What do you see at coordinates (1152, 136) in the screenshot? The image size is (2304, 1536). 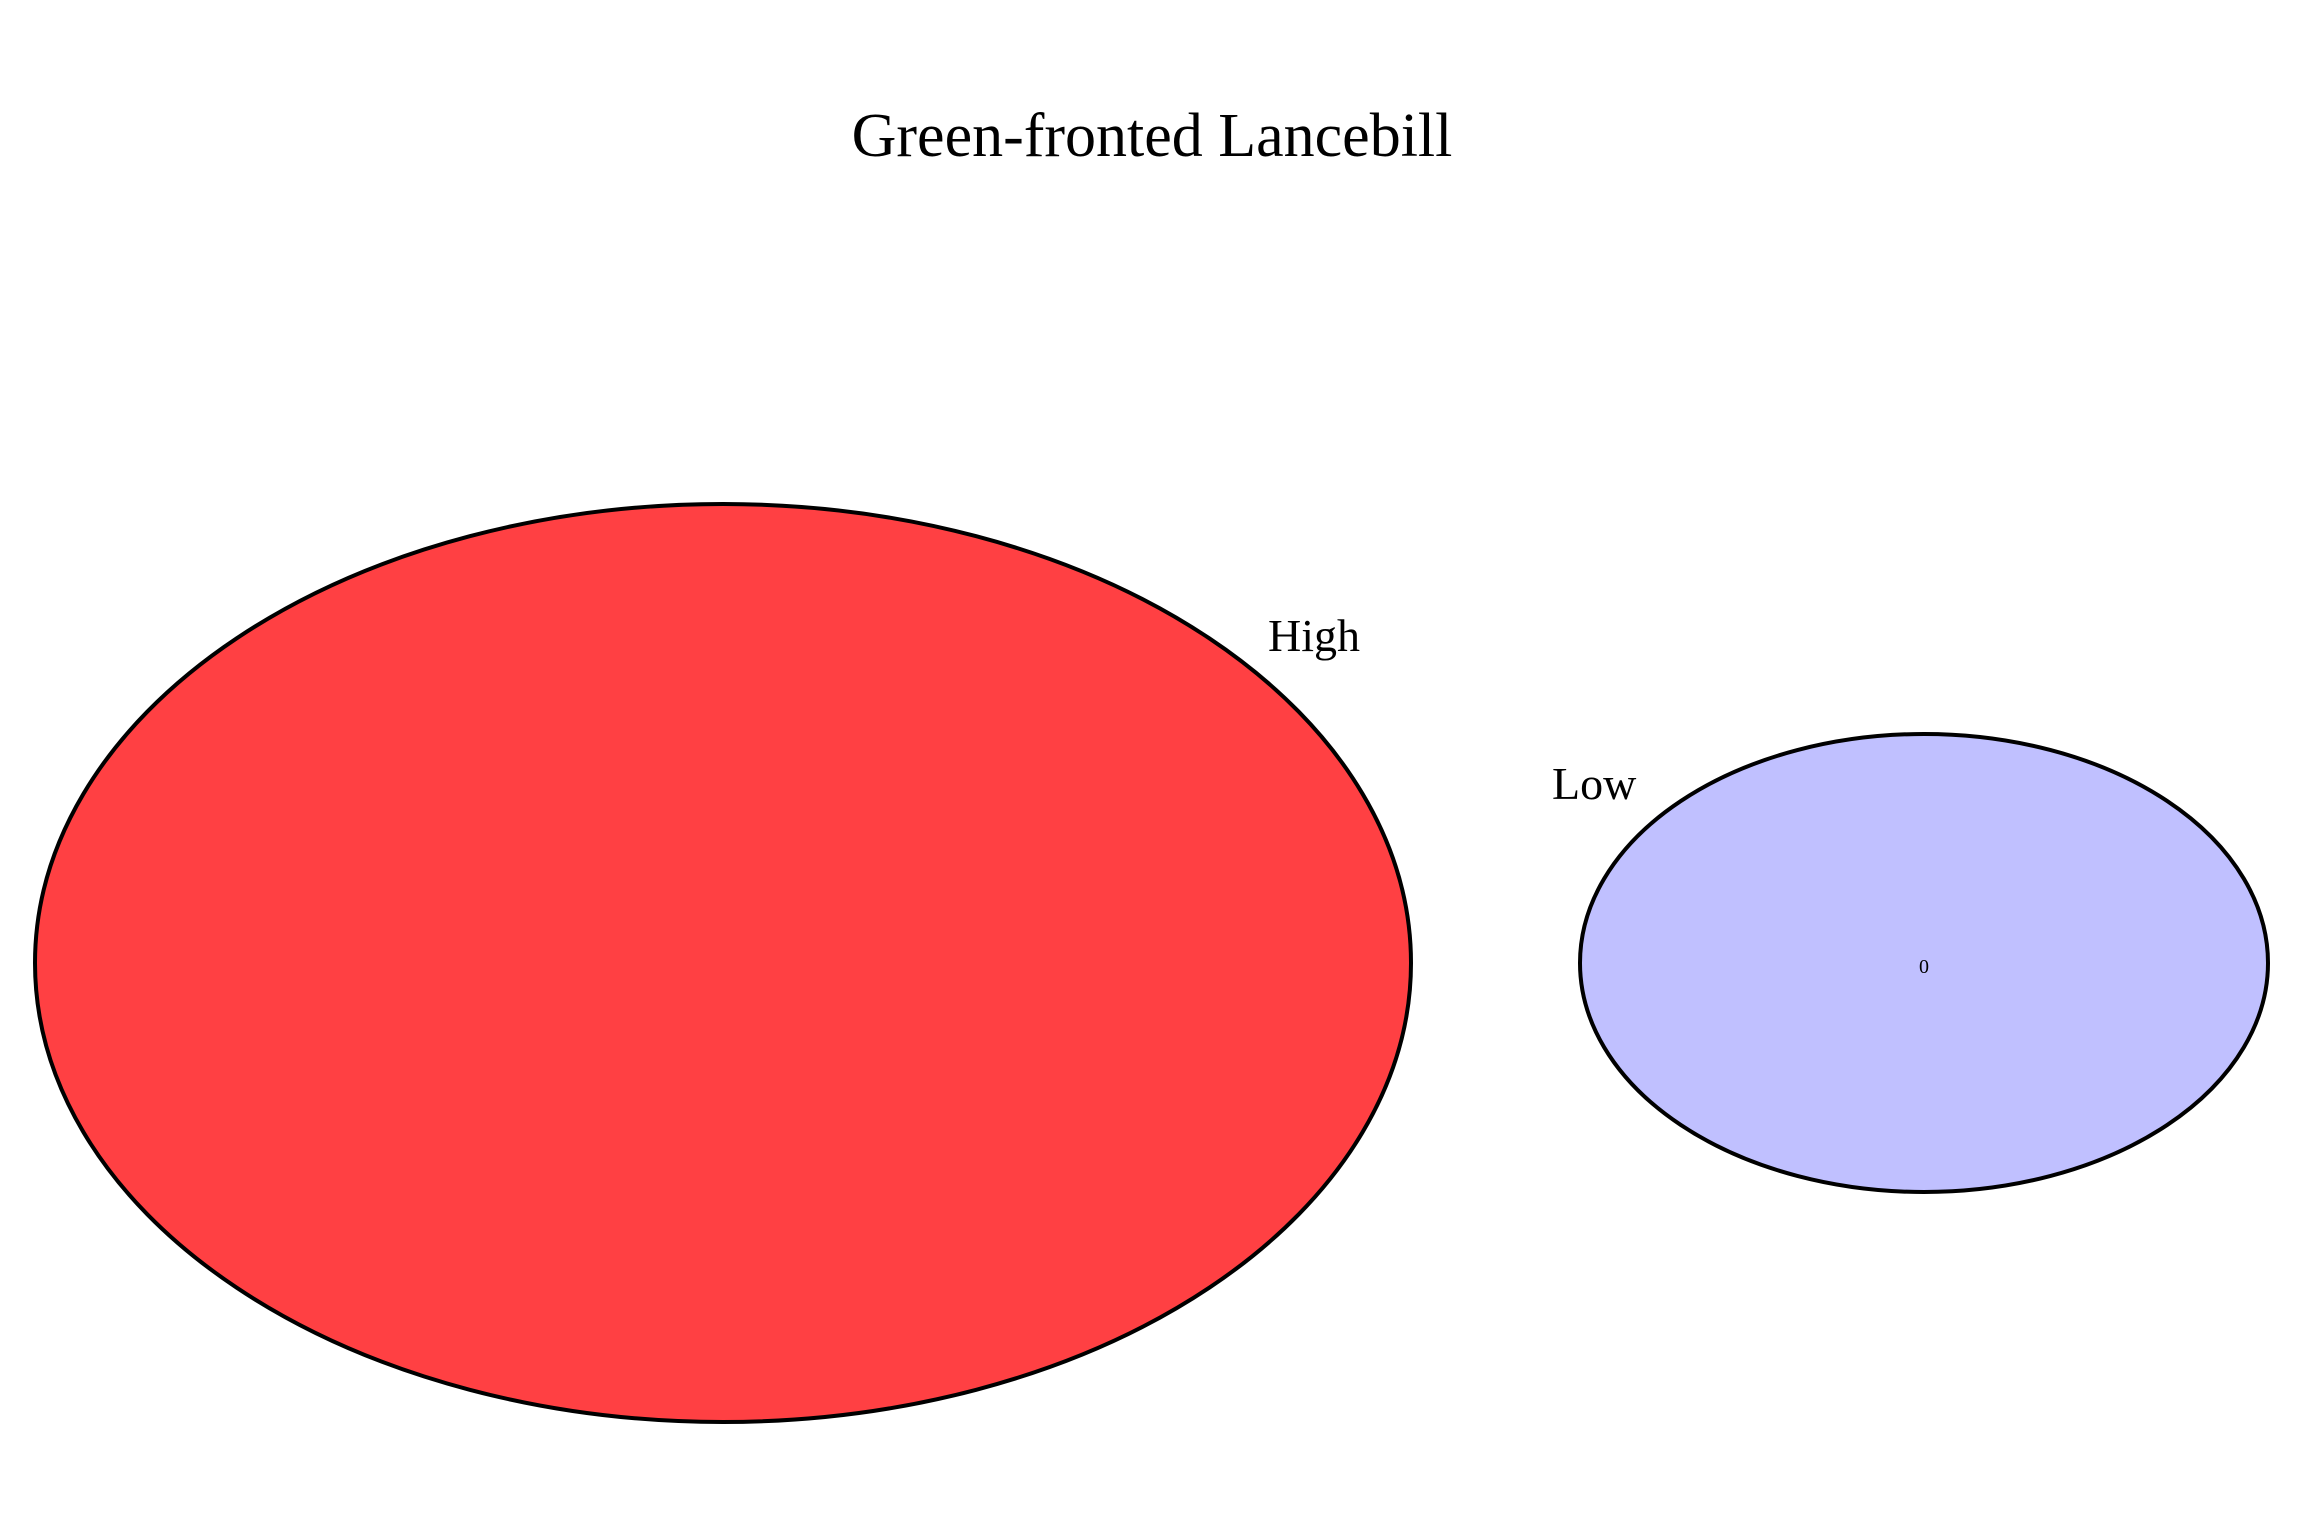 I see `diagram-title: Green-fronted Lancebill` at bounding box center [1152, 136].